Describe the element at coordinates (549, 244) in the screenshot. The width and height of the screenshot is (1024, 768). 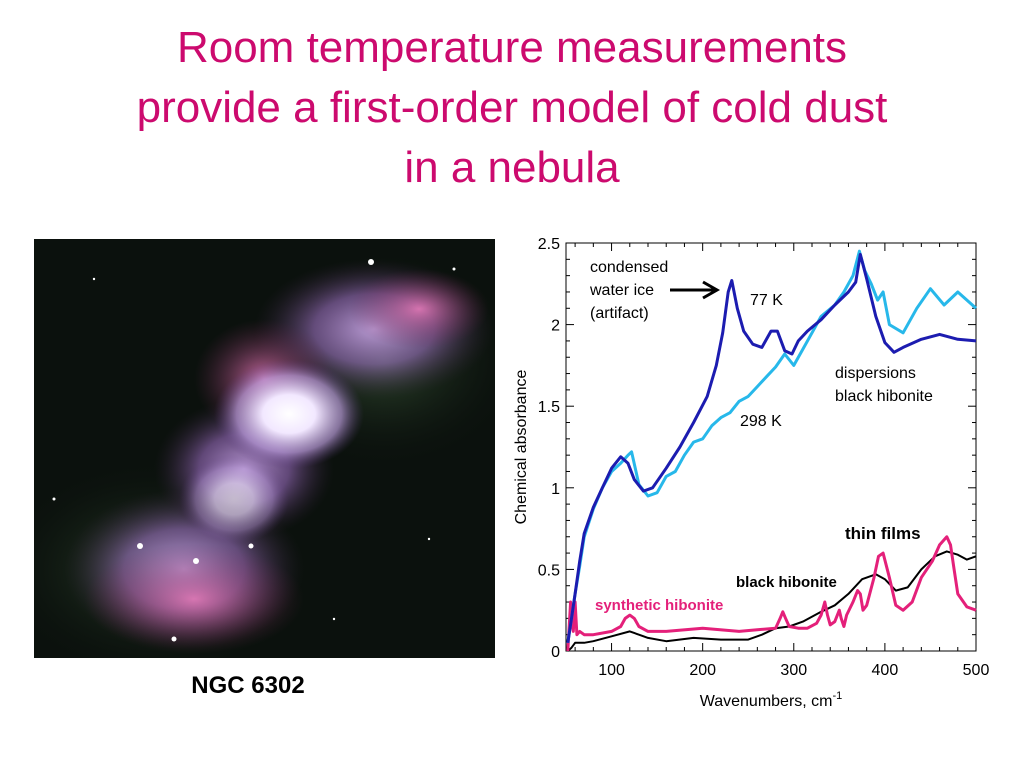
I see `y-tick-label: 2.5` at that location.